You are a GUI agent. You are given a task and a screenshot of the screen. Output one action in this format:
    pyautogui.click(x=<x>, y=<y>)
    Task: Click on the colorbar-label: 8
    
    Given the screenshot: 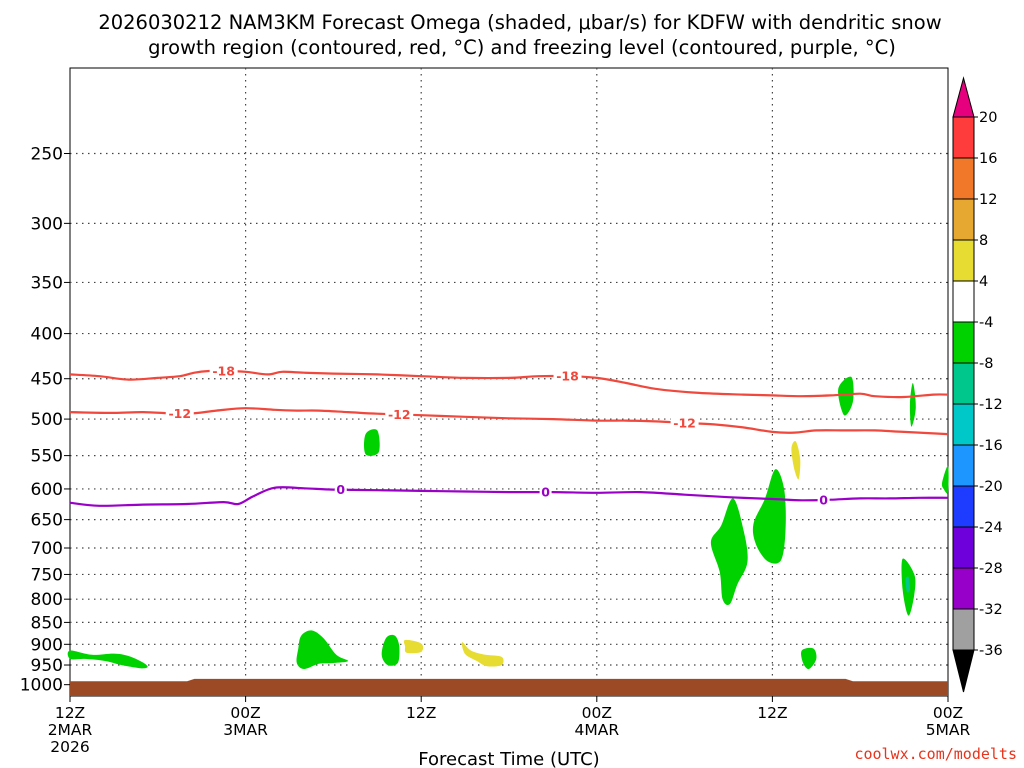 What is the action you would take?
    pyautogui.click(x=983, y=241)
    